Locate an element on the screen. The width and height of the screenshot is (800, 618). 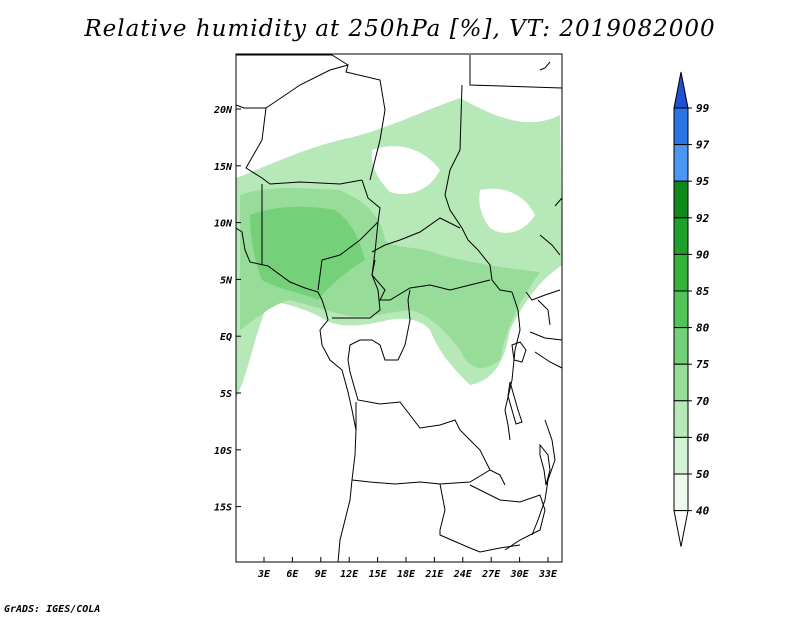
lon-tick-label: 18E is located at coordinates (406, 574).